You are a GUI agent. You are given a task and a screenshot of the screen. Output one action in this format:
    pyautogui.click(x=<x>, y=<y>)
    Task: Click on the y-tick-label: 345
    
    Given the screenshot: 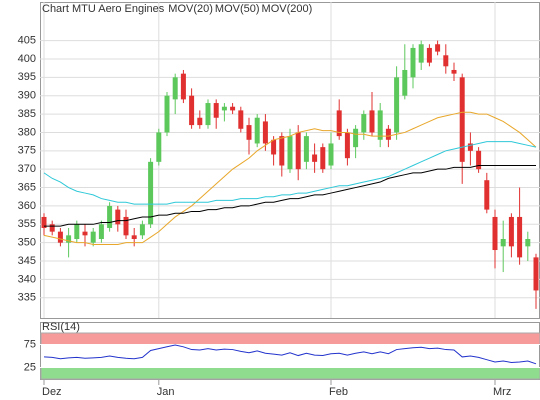 What is the action you would take?
    pyautogui.click(x=27, y=261)
    